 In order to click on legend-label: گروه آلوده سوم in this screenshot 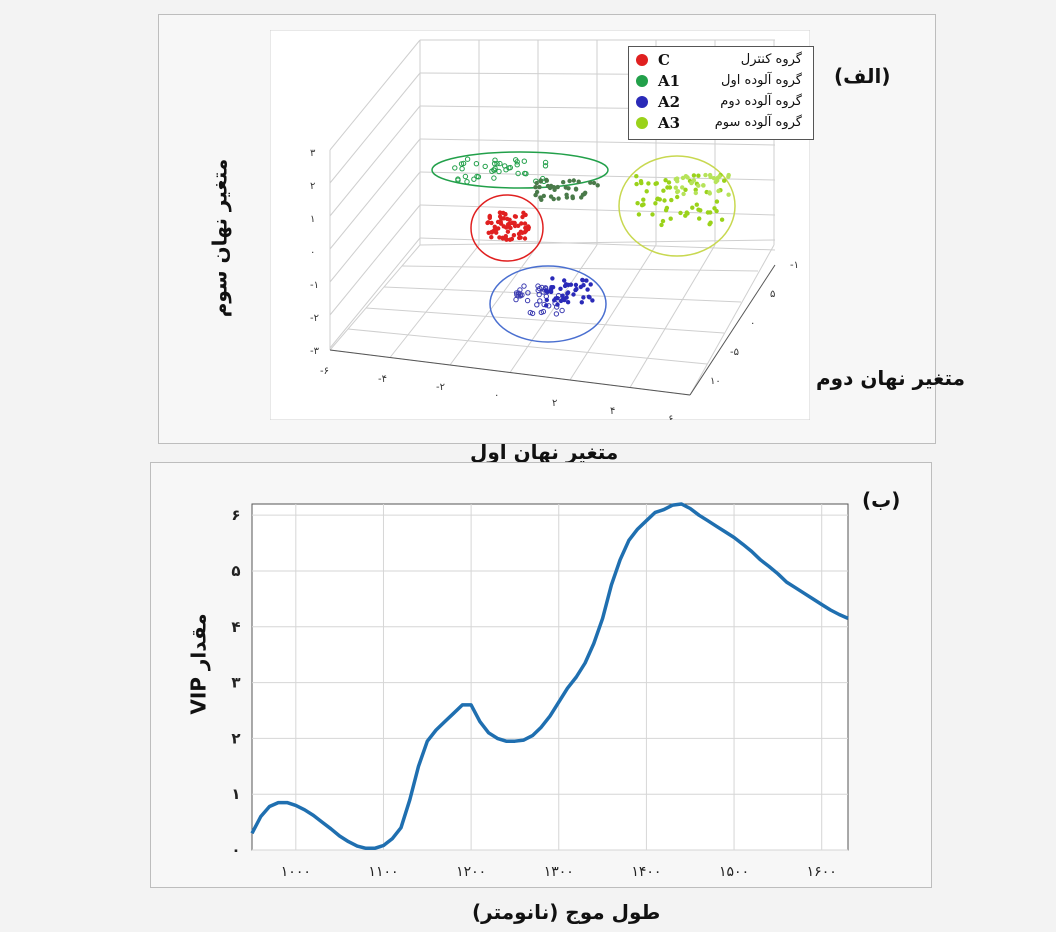, I will do `click(758, 122)`.